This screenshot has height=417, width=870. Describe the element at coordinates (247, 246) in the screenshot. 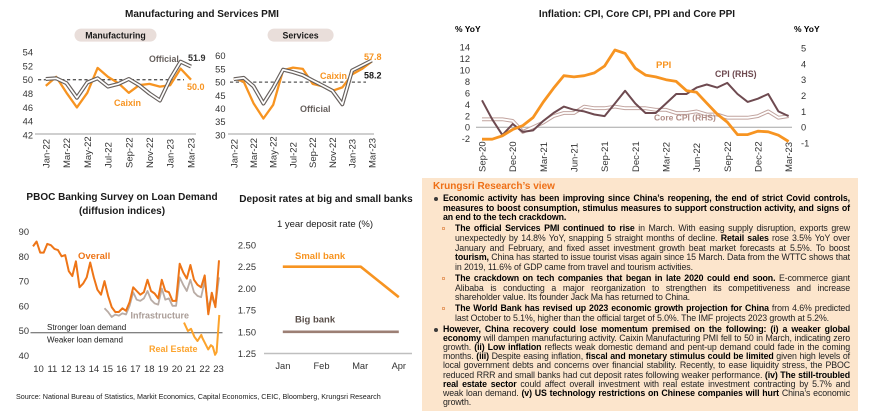

I see `svg-text: 2.50` at that location.